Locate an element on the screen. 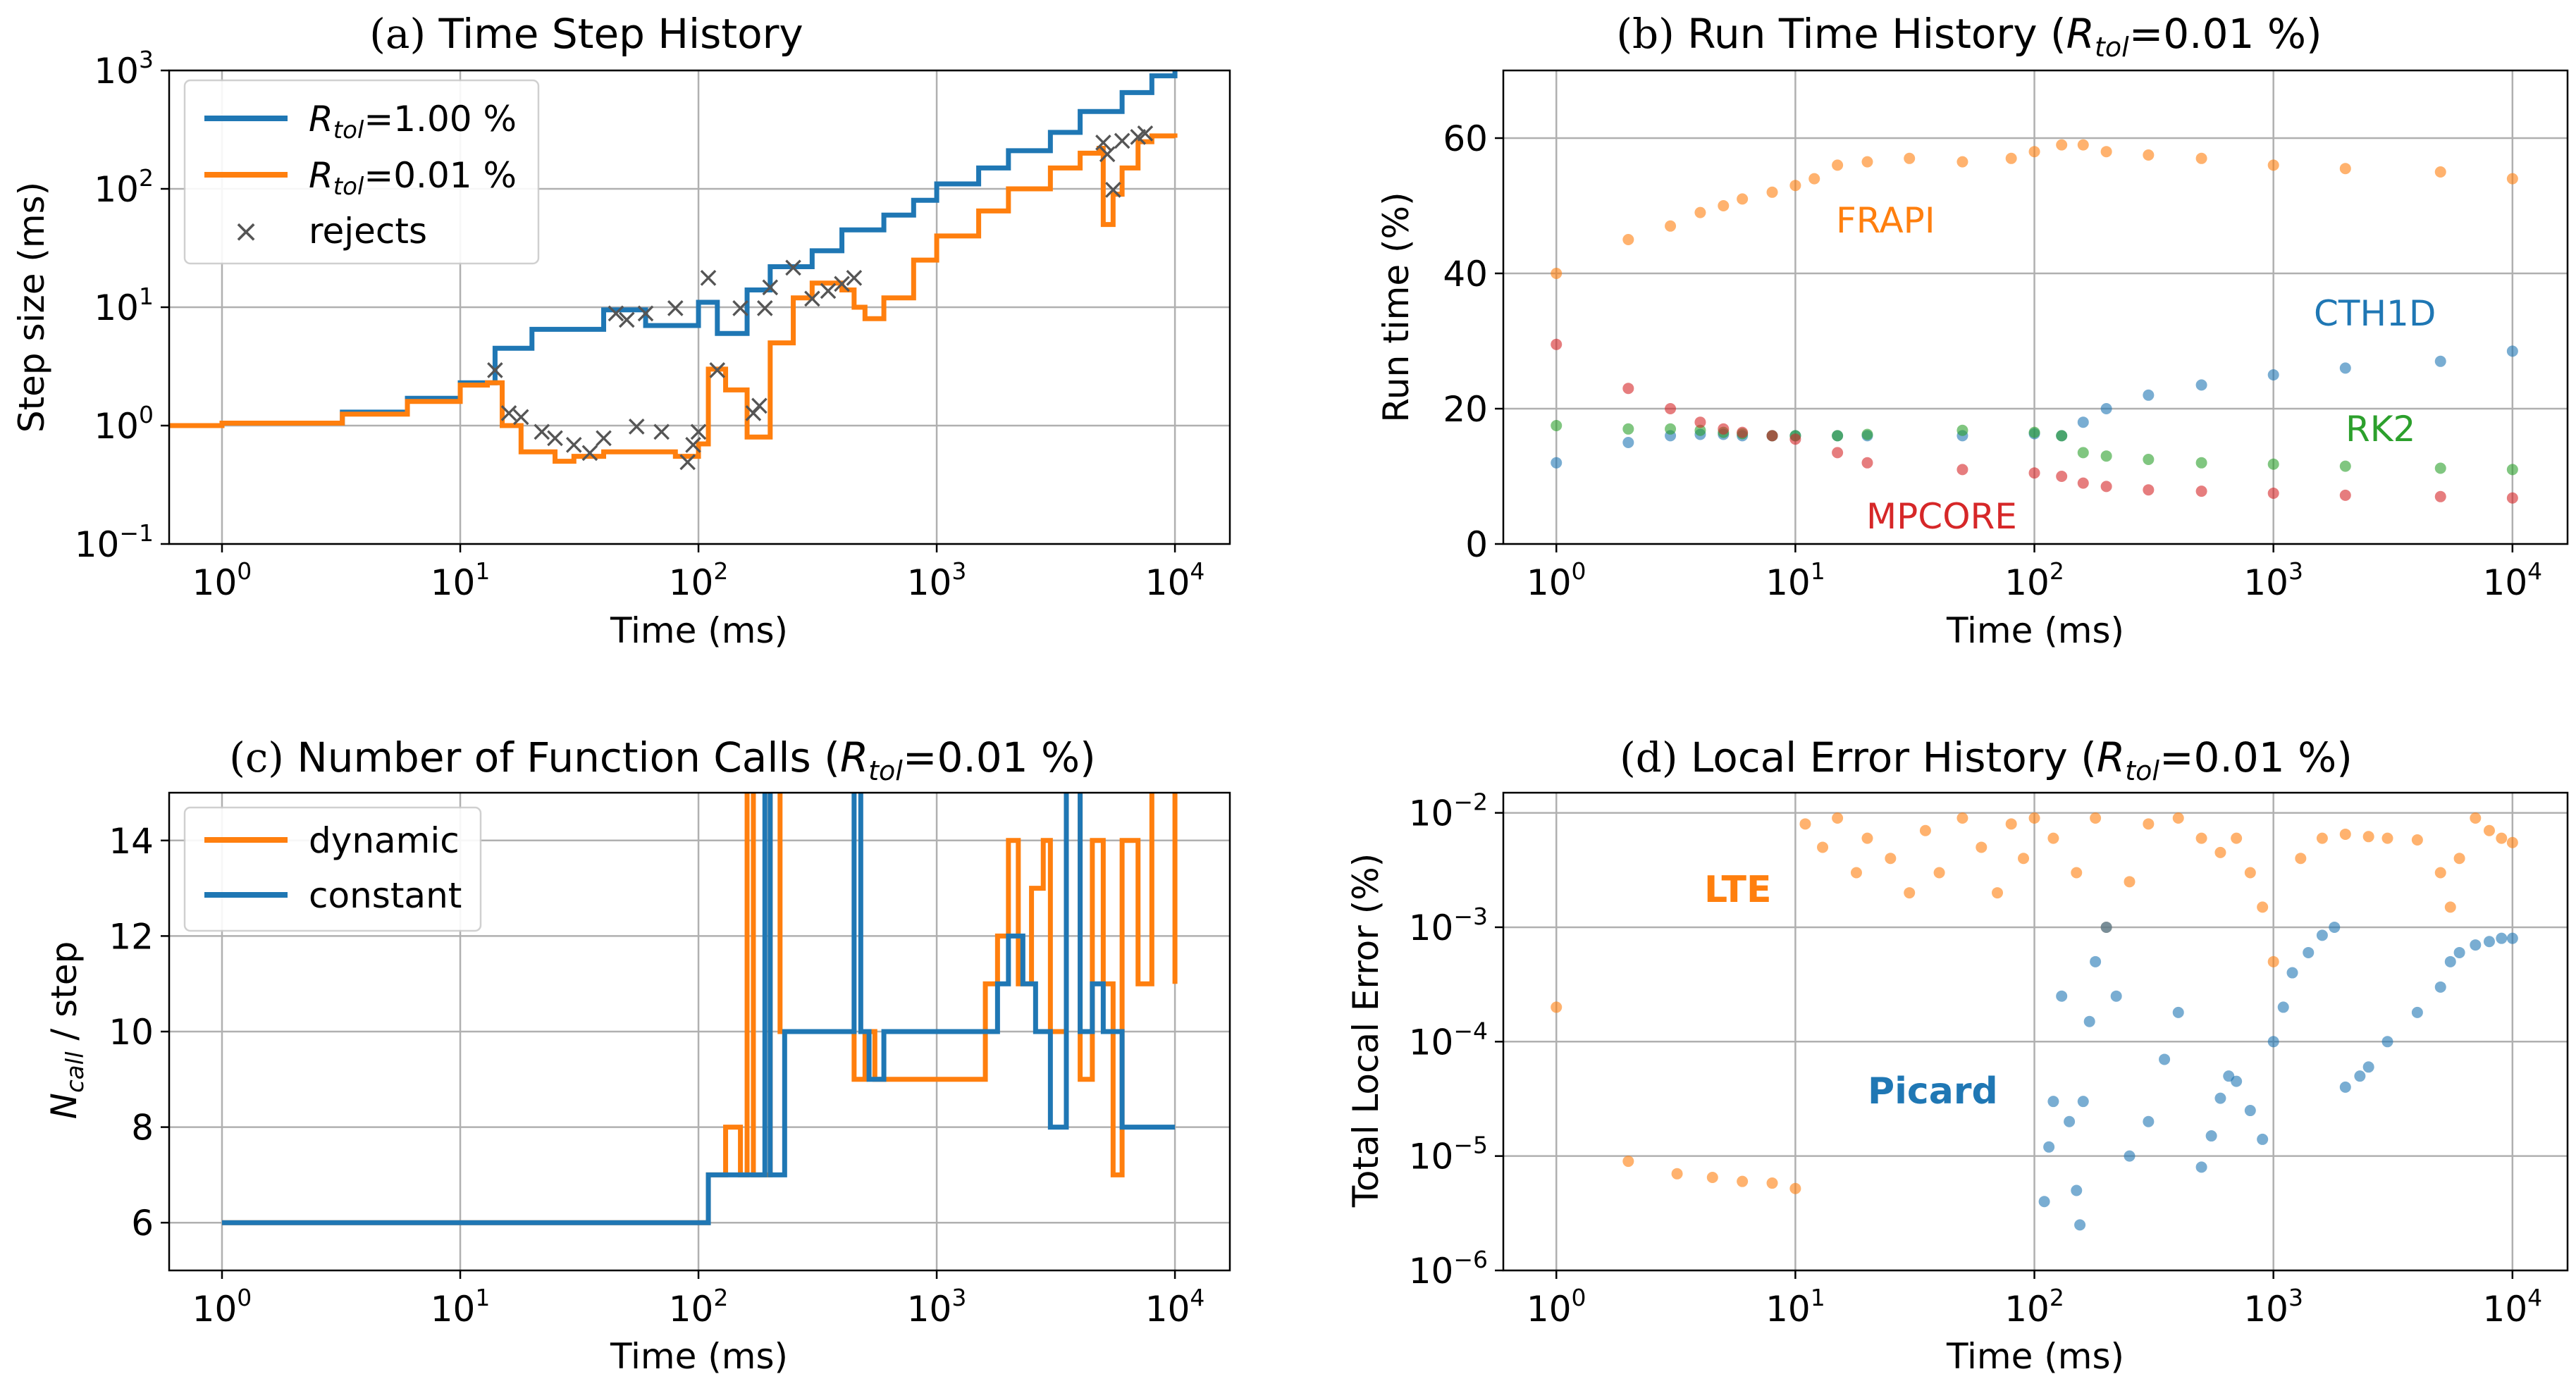 Image resolution: width=2576 pixels, height=1386 pixels. panel-b-y-axis-label: Run time (%) is located at coordinates (1396, 307).